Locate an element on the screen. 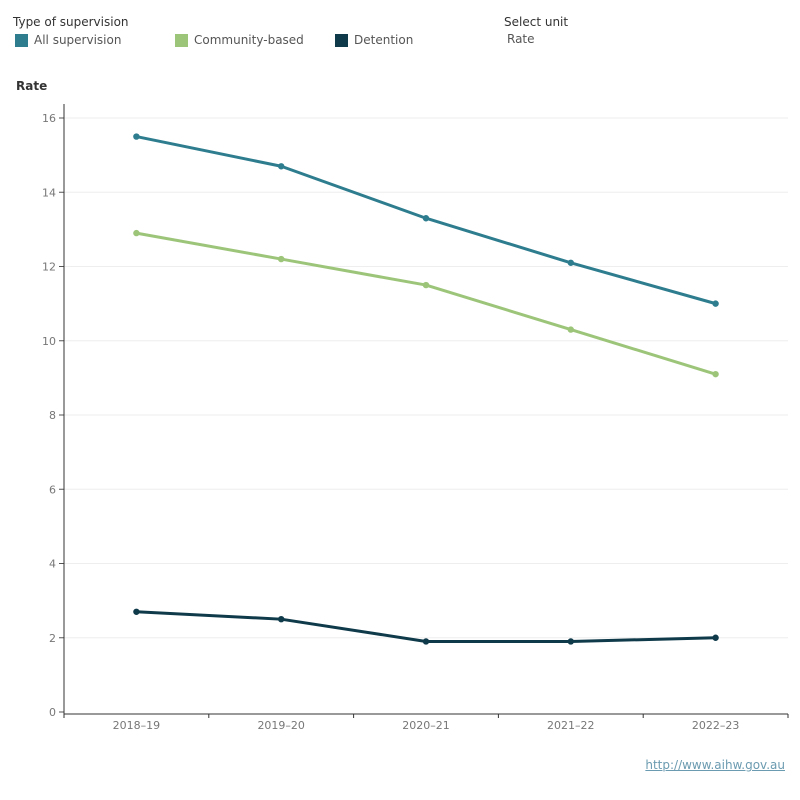 The height and width of the screenshot is (800, 800). y-tick-label-16: 16 is located at coordinates (49, 118).